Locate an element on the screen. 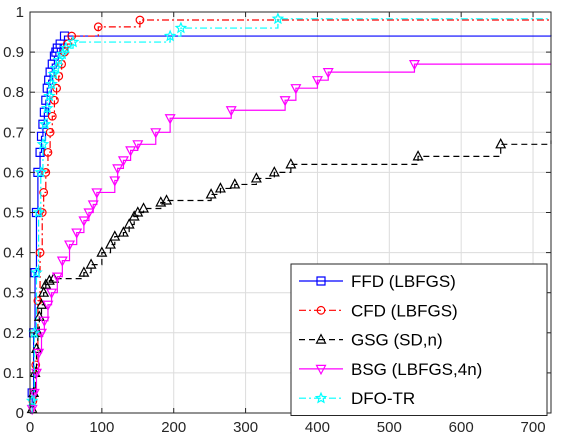 Image resolution: width=568 pixels, height=440 pixels. y-tick-label: 0.4 is located at coordinates (13, 253).